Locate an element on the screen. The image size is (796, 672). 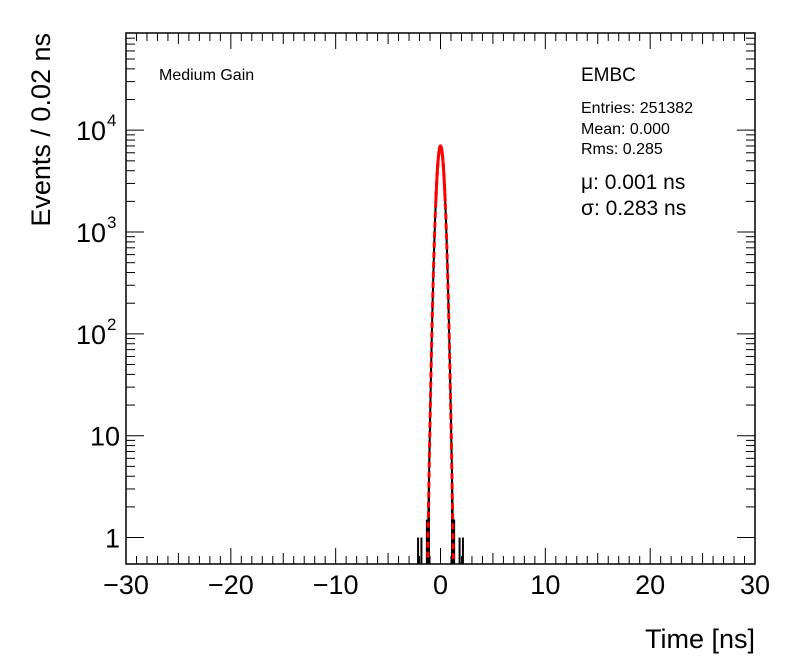
fit-curve-dashed is located at coordinates (440, 354).